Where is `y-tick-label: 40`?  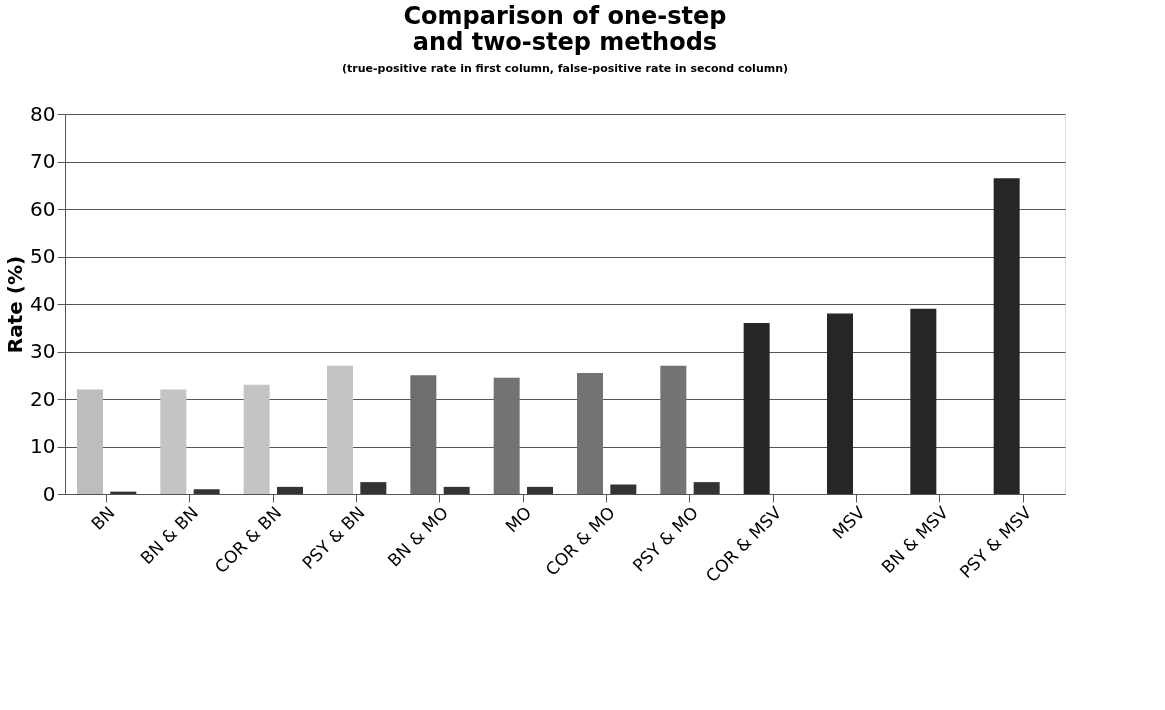 y-tick-label: 40 is located at coordinates (43, 303).